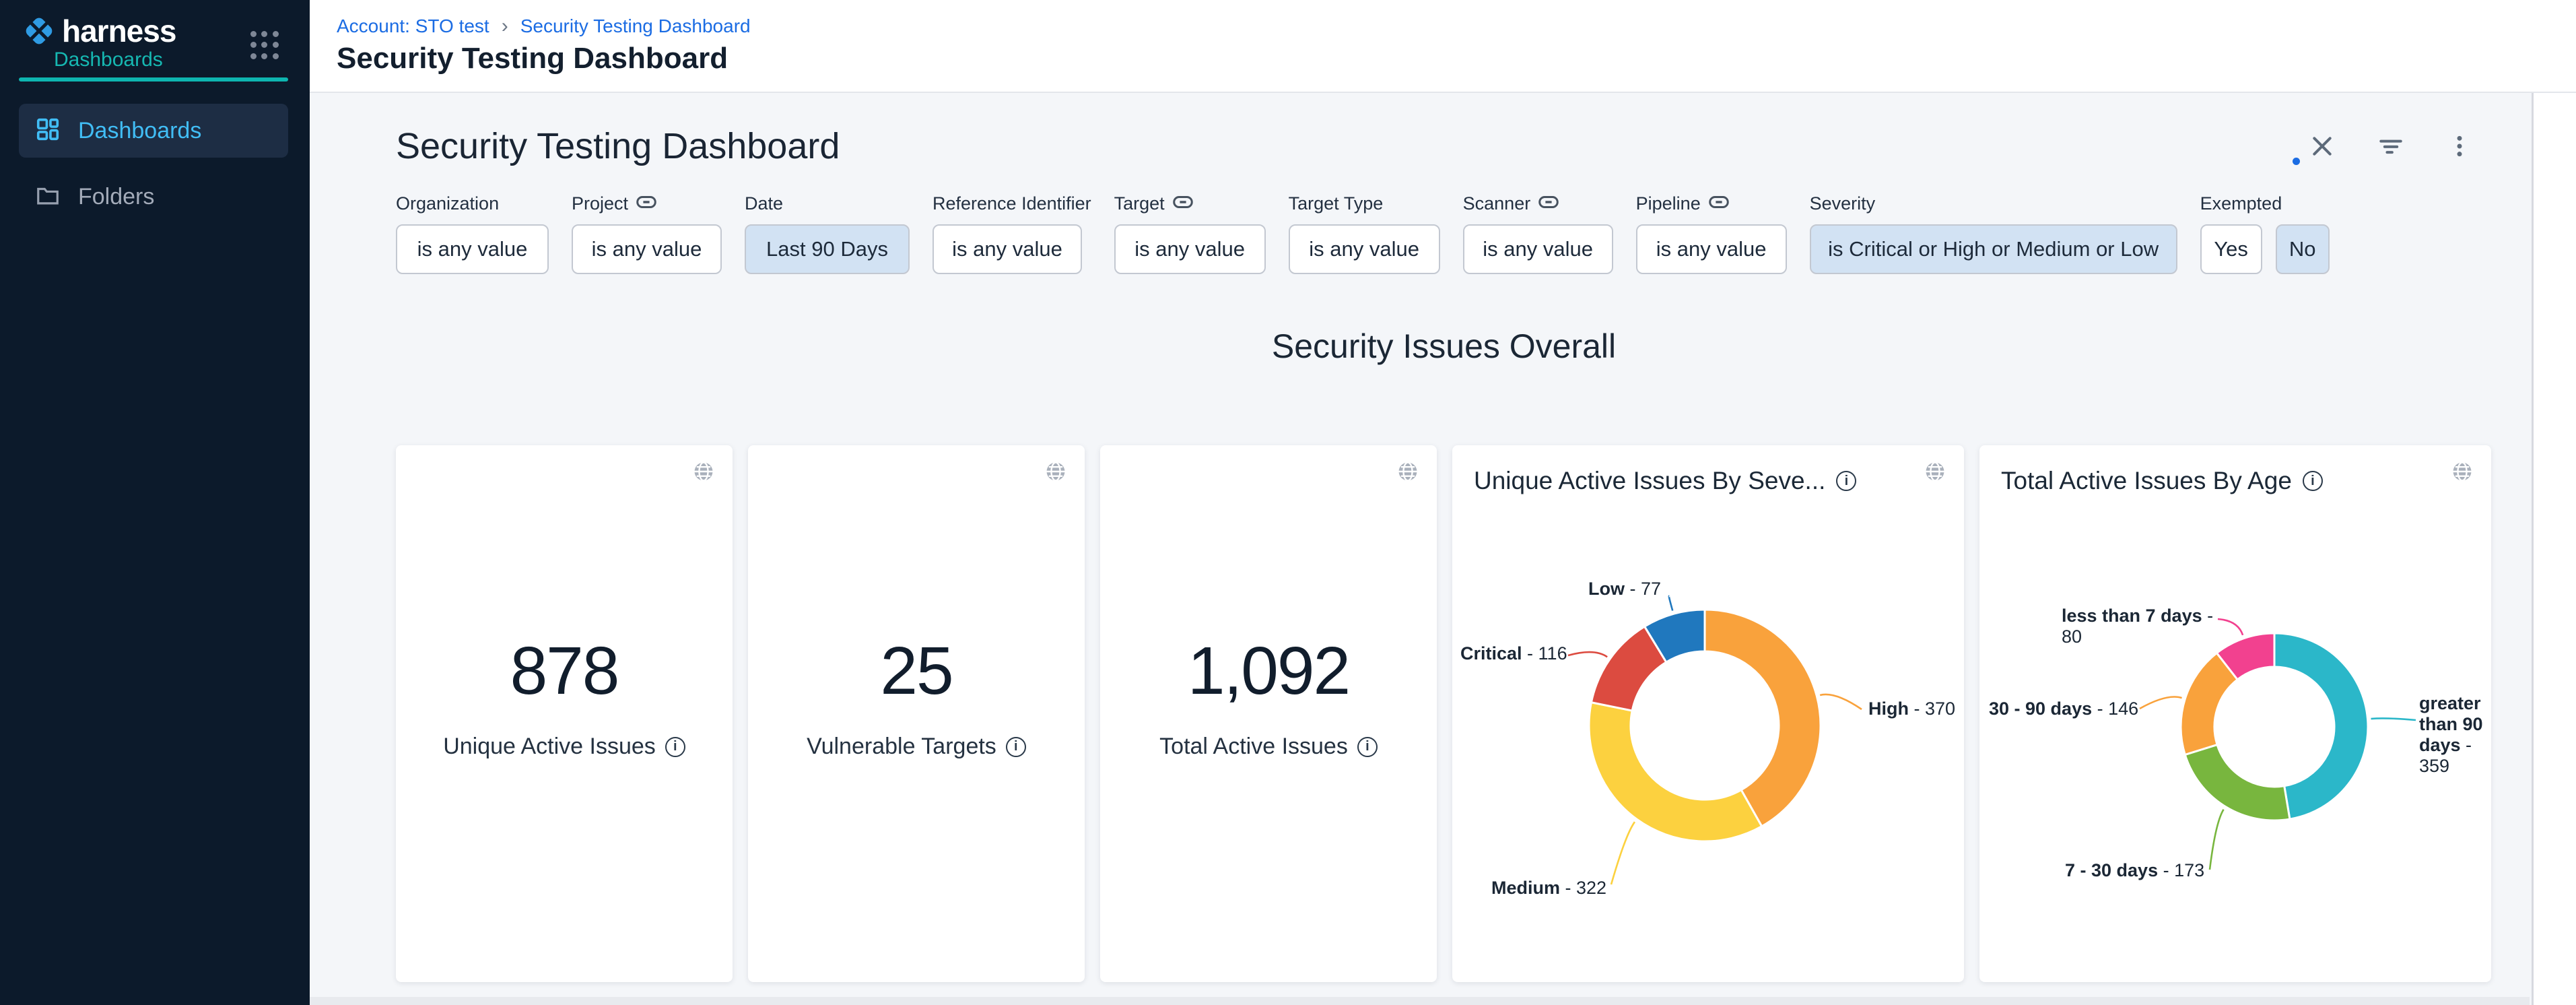  What do you see at coordinates (2237, 782) in the screenshot?
I see `donut-slice-7-30-days` at bounding box center [2237, 782].